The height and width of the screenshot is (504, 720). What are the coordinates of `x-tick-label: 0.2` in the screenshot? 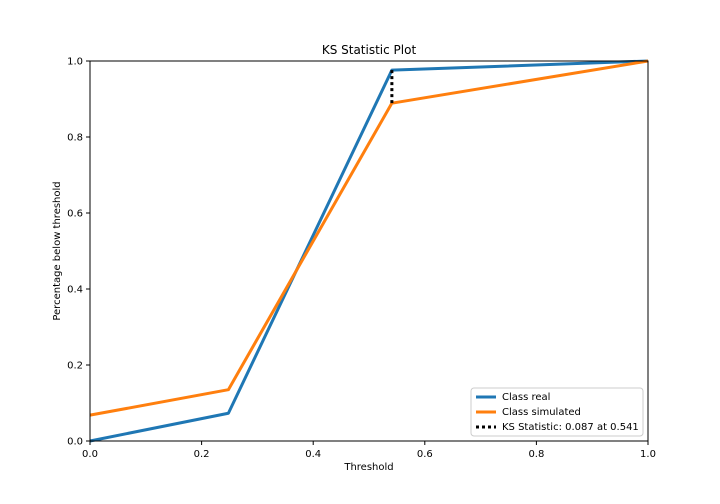 It's located at (202, 454).